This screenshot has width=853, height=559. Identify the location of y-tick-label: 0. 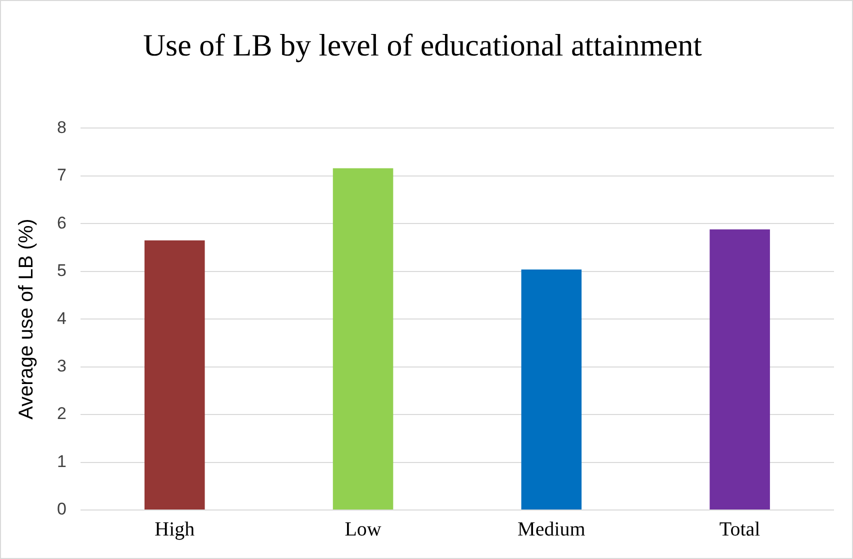
(61, 509).